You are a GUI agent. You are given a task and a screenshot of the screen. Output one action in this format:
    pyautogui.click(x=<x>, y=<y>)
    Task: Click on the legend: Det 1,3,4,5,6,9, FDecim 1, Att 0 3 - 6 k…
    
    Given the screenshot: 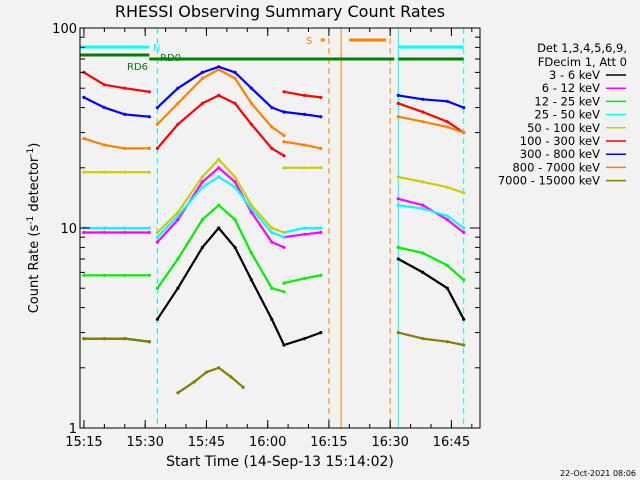 What is the action you would take?
    pyautogui.click(x=562, y=114)
    